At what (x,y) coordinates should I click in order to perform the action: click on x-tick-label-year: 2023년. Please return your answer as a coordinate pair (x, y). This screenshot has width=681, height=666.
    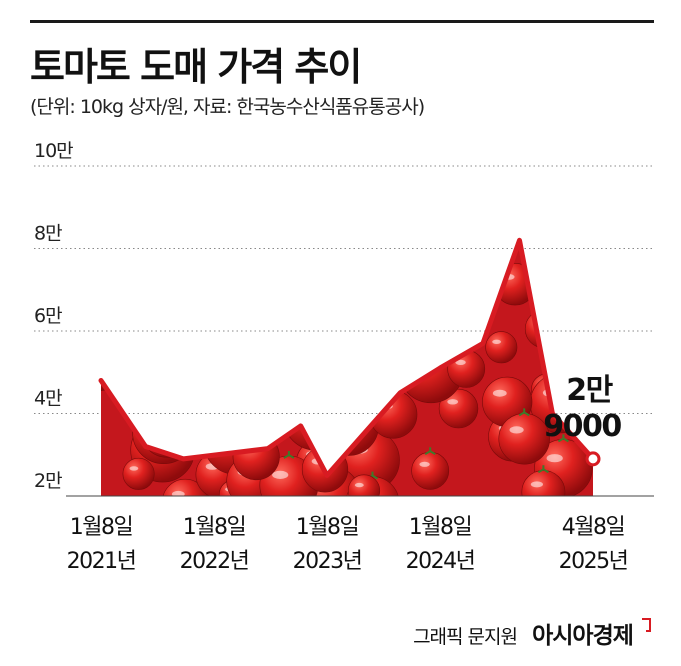
    Looking at the image, I should click on (327, 561).